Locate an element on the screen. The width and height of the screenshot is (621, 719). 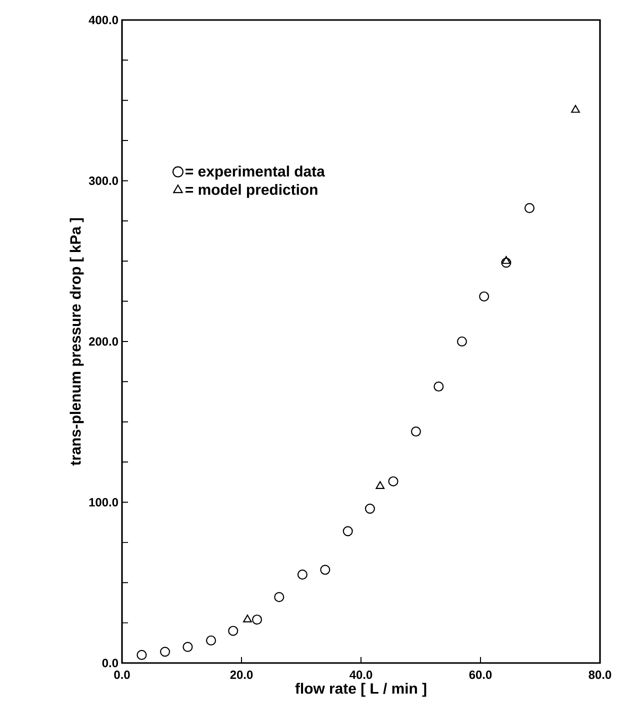
y-tick-label: 200.0 is located at coordinates (103, 341).